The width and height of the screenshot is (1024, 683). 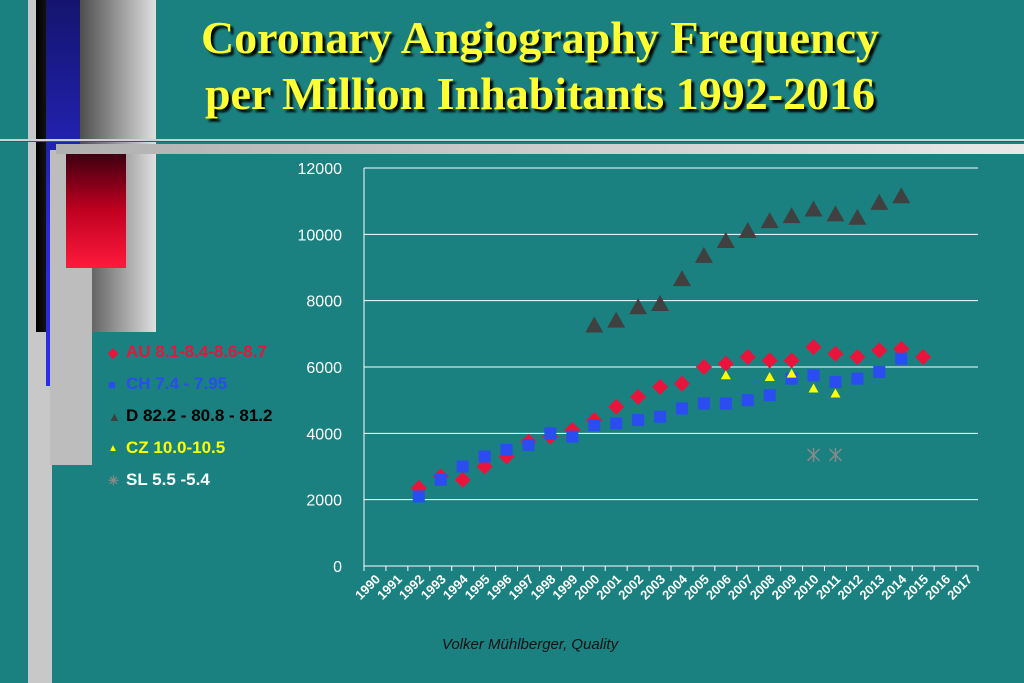 What do you see at coordinates (540, 149) in the screenshot?
I see `decor-gray-strip` at bounding box center [540, 149].